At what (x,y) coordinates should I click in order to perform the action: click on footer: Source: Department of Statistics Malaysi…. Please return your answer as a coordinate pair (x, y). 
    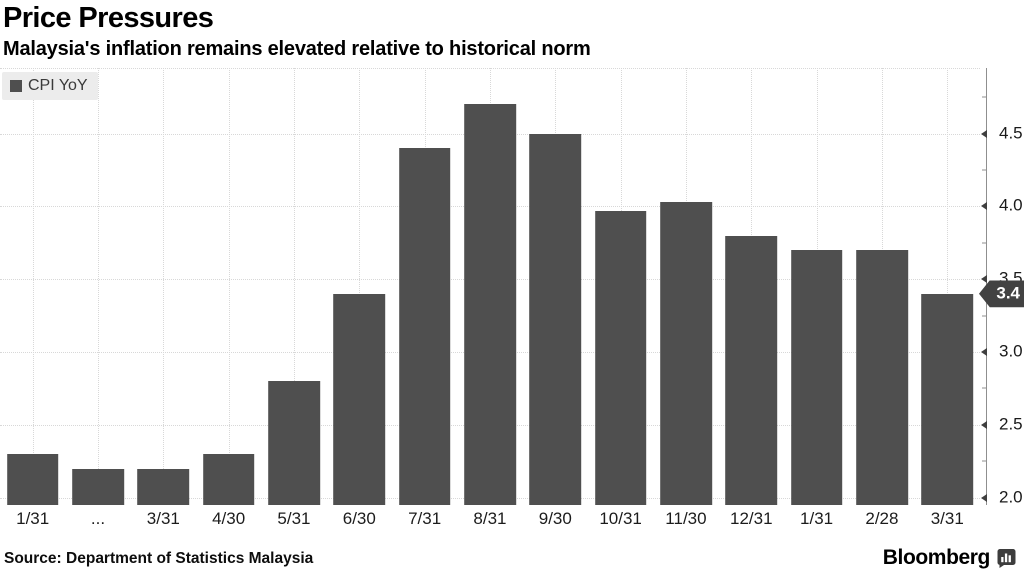
    Looking at the image, I should click on (512, 560).